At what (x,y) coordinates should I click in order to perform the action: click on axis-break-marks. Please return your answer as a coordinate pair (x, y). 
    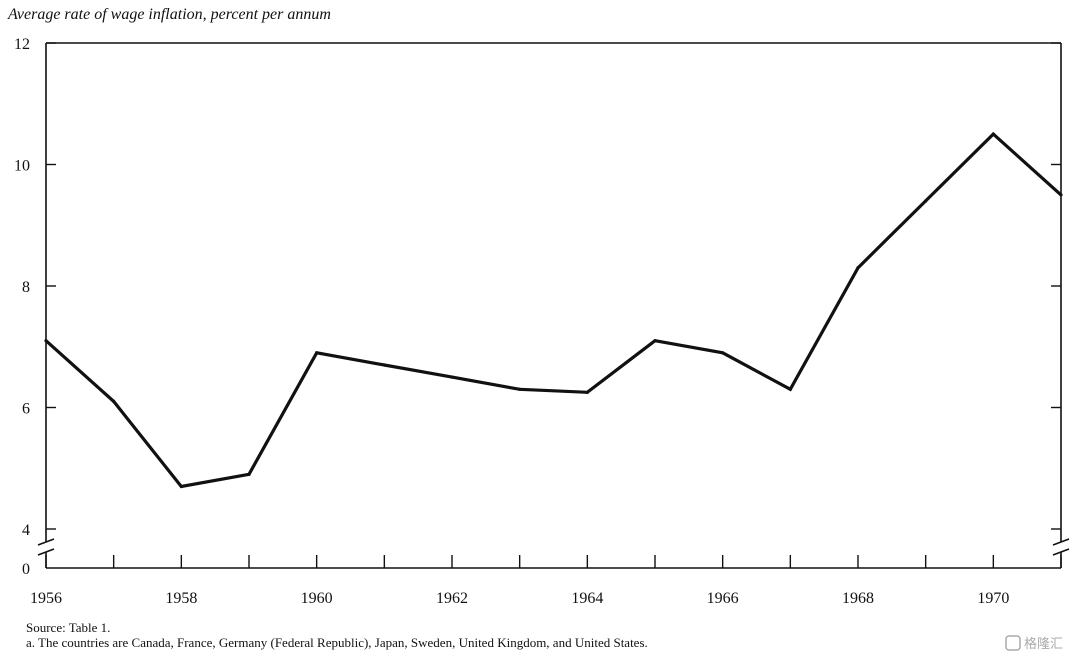
    Looking at the image, I should click on (553, 547).